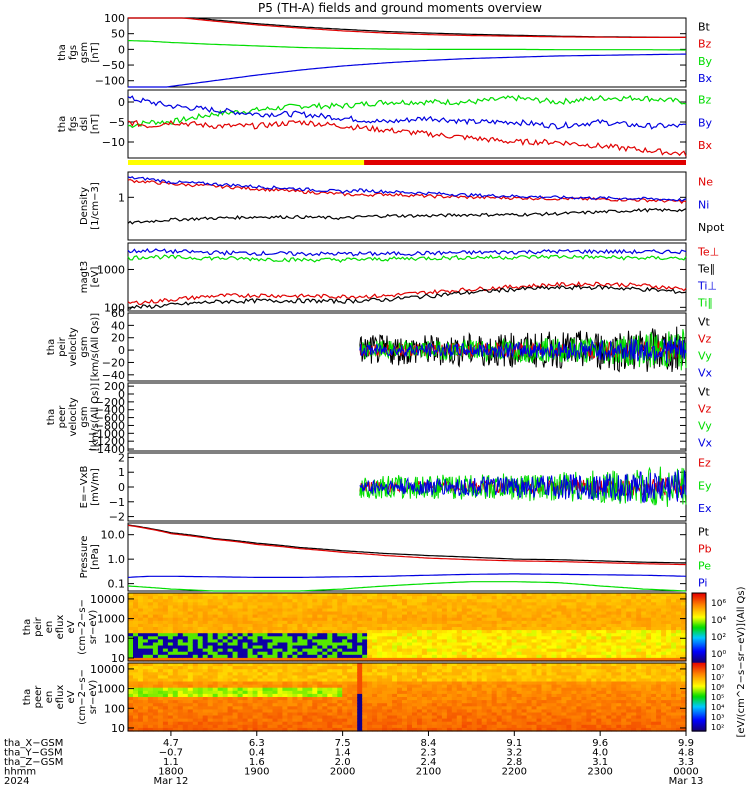 This screenshot has width=750, height=804. What do you see at coordinates (407, 544) in the screenshot?
I see `series-line-Pb` at bounding box center [407, 544].